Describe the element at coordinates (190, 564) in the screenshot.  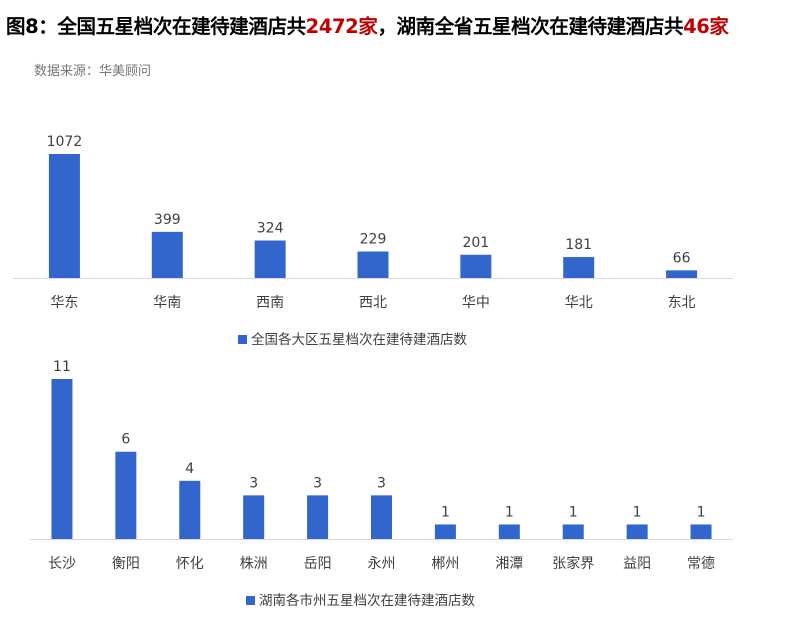
I see `category-label-hunan-2: 怀化` at that location.